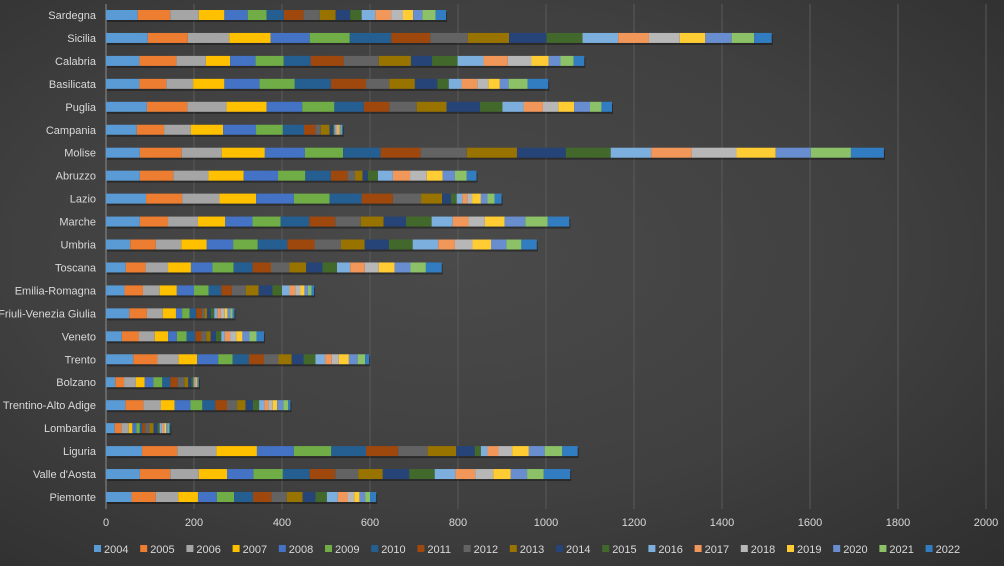  Describe the element at coordinates (670, 550) in the screenshot. I see `legend-label: 2016` at that location.